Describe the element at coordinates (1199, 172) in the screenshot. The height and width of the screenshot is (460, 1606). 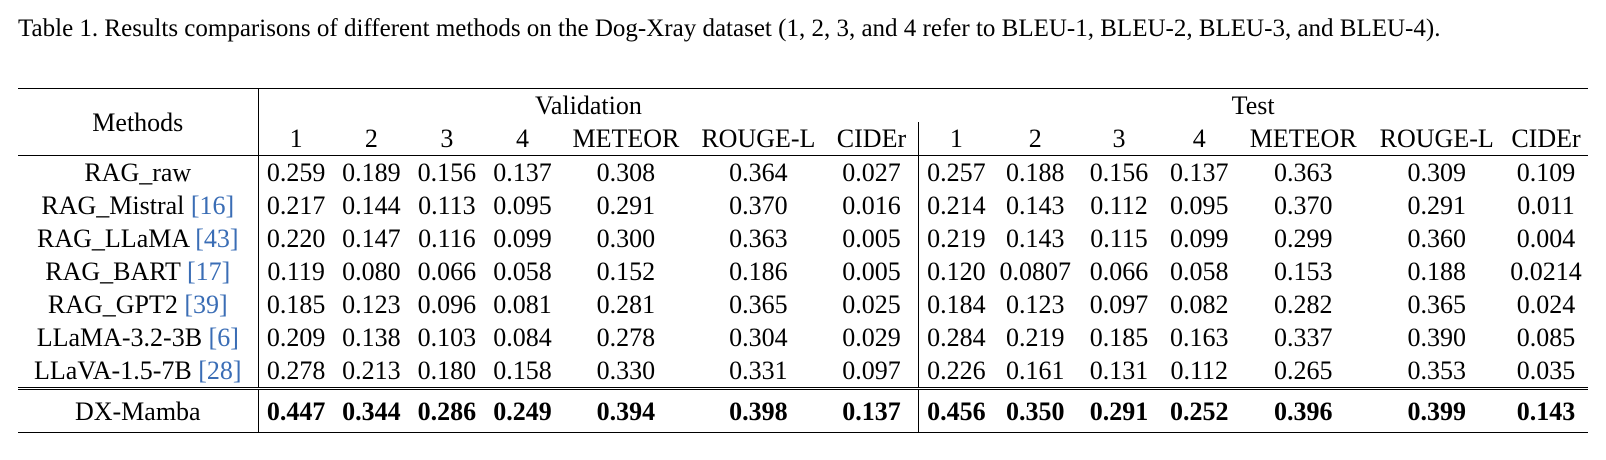
I see `test-cell: 0.137` at that location.